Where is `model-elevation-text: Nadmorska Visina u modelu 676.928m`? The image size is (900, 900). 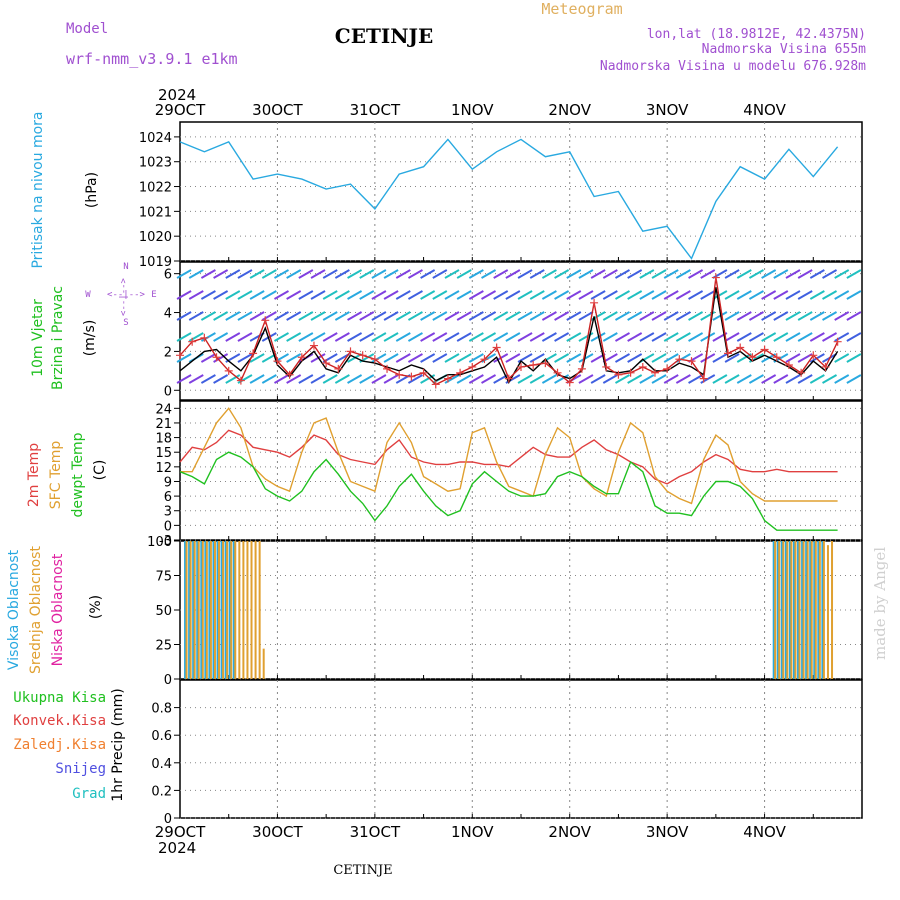 model-elevation-text: Nadmorska Visina u modelu 676.928m is located at coordinates (733, 66).